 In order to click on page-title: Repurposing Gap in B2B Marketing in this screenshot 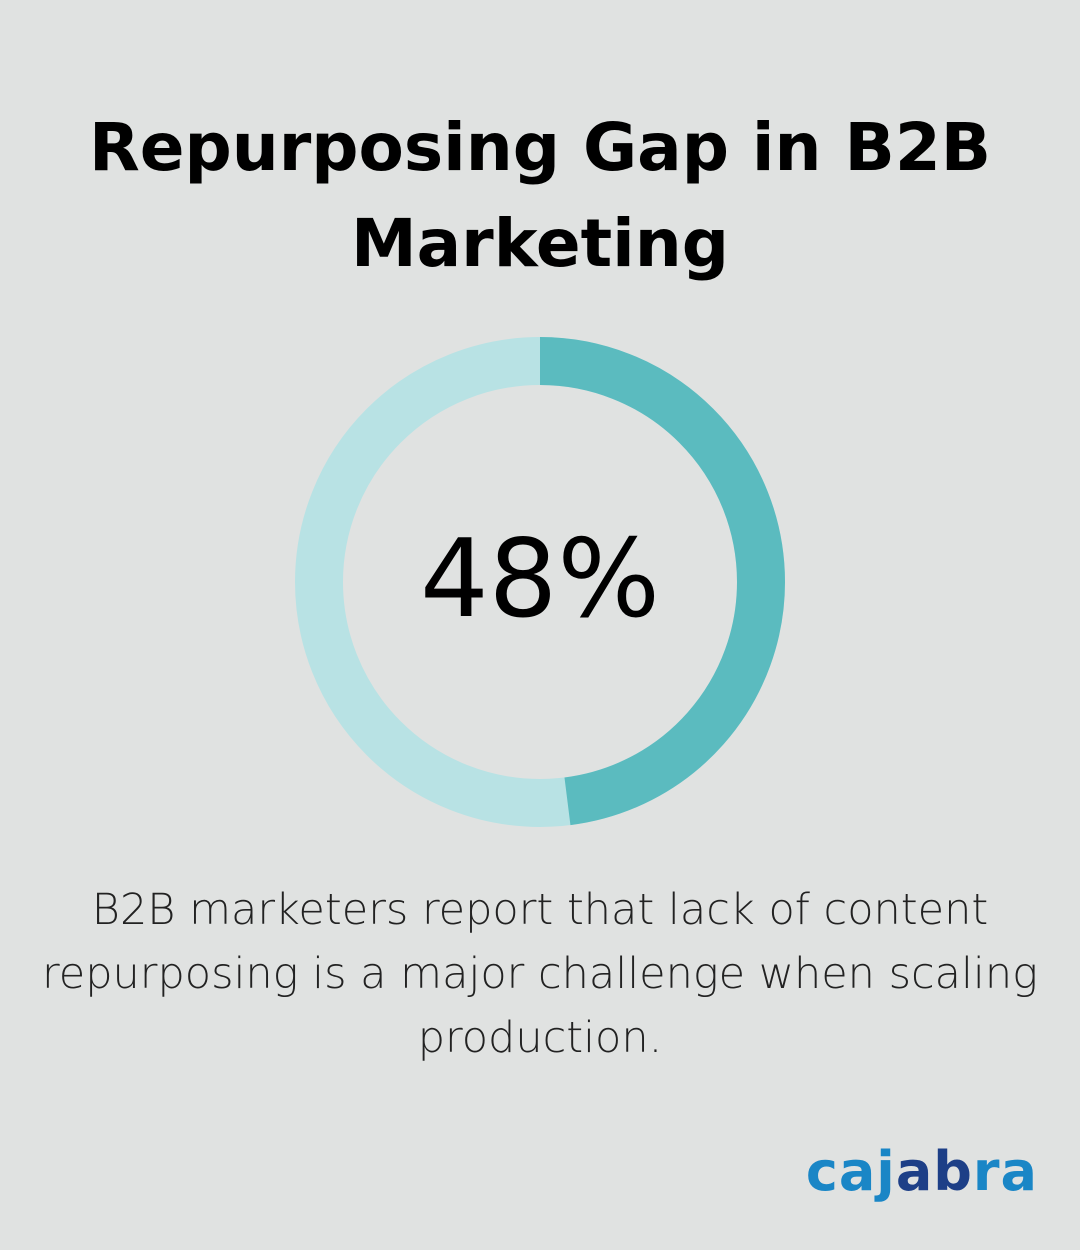, I will do `click(540, 195)`.